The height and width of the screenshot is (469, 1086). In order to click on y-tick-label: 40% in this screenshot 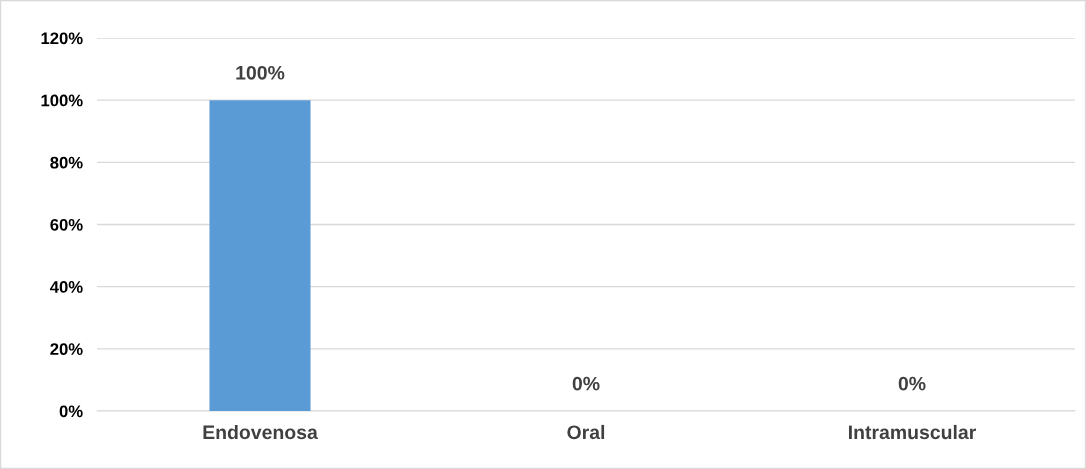, I will do `click(66, 287)`.